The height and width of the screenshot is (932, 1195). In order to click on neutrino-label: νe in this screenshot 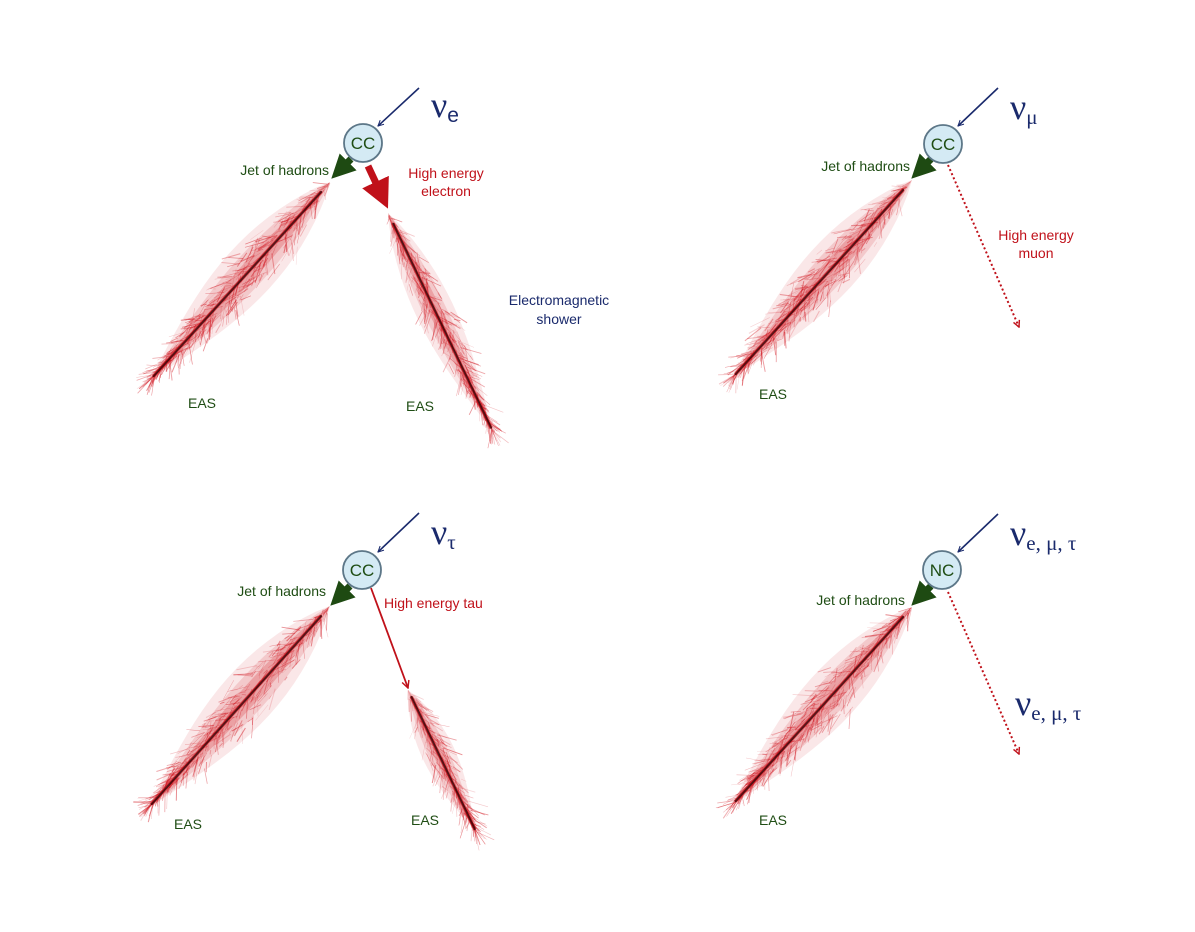, I will do `click(445, 106)`.